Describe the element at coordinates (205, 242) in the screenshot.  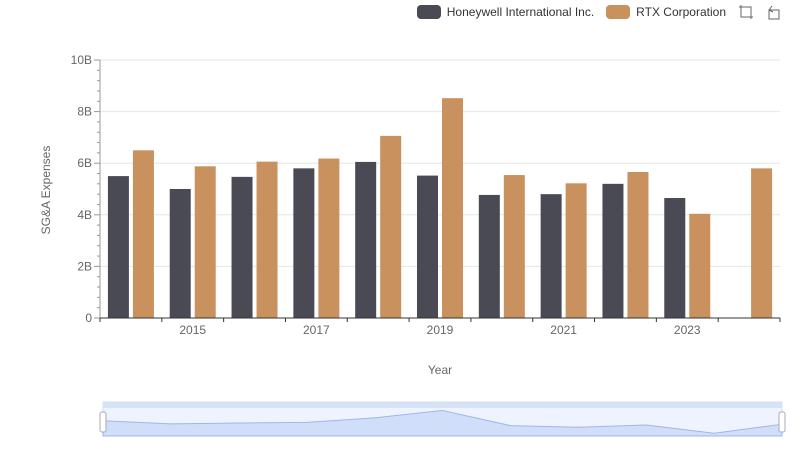
I see `bar-rtx-2015` at that location.